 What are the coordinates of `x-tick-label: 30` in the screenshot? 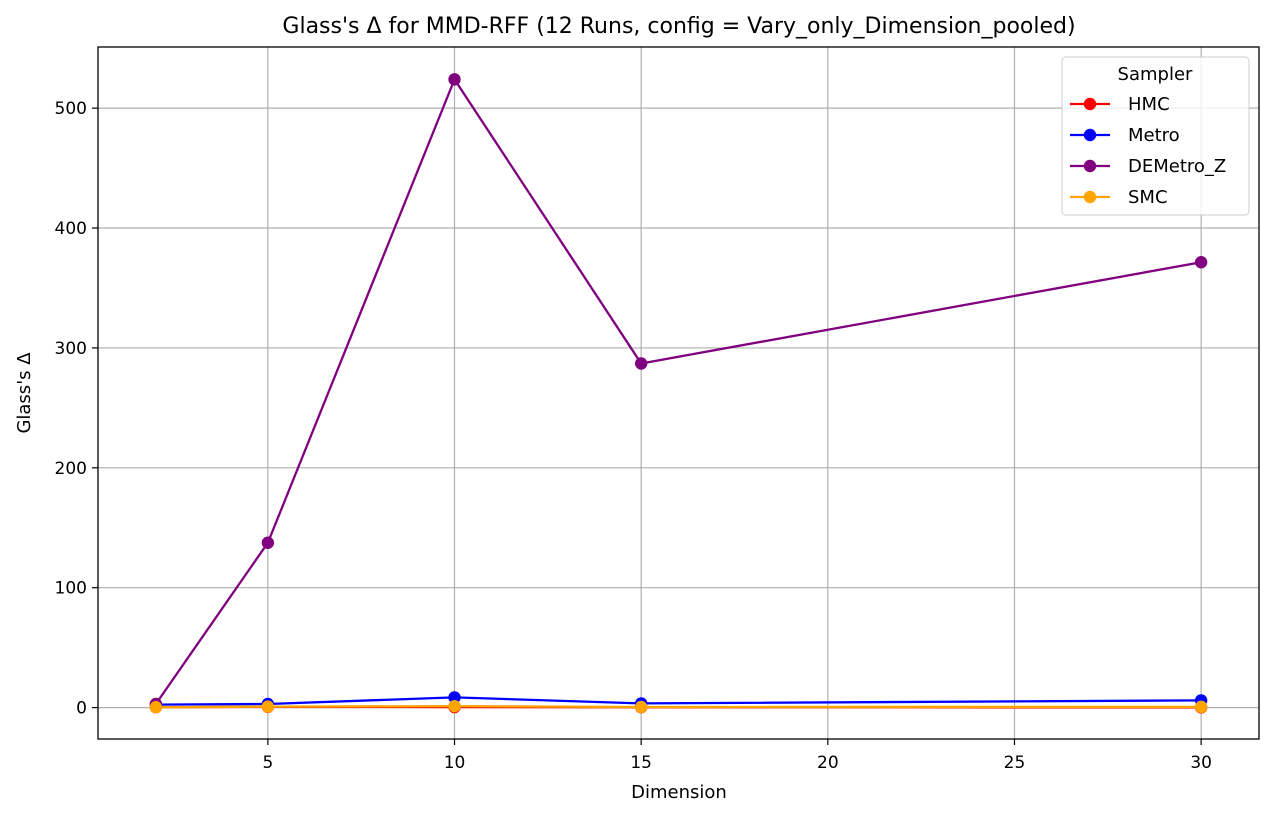 It's located at (1201, 763).